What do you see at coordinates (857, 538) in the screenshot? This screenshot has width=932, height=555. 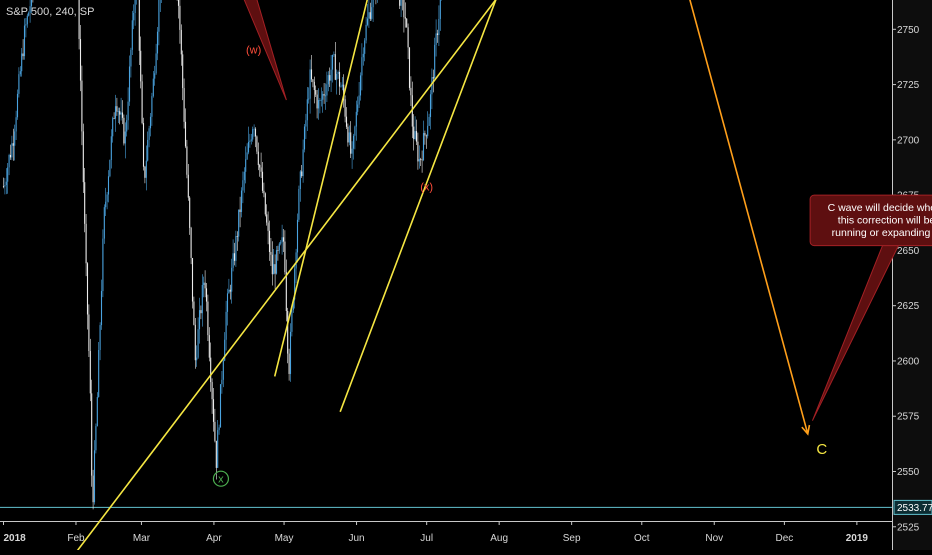 I see `x-tick-label: 2019` at bounding box center [857, 538].